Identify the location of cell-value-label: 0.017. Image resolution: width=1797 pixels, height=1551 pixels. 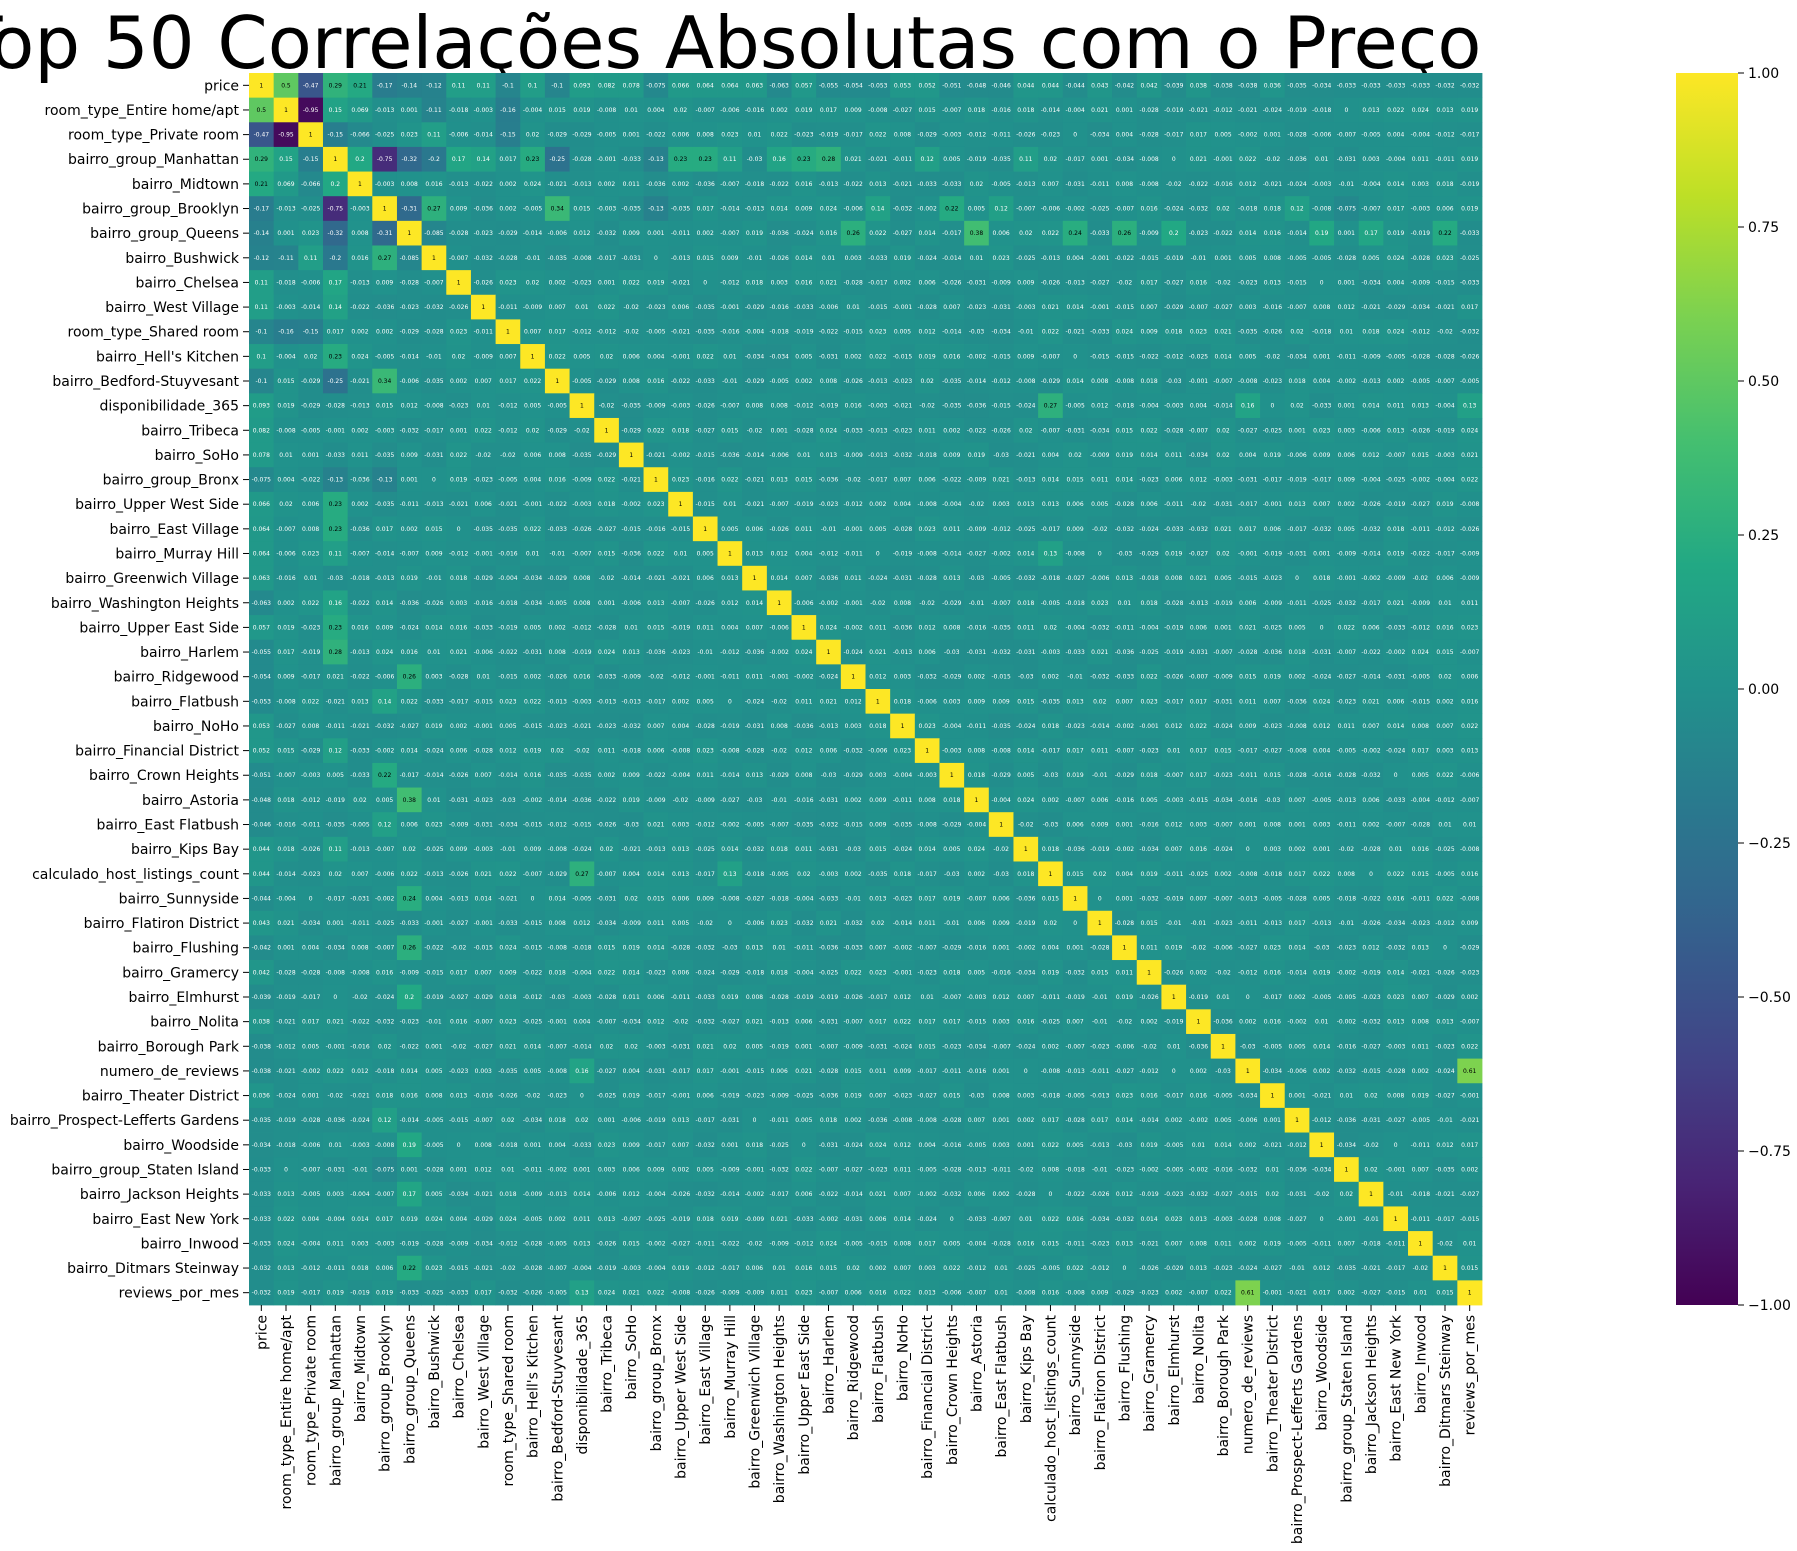
(458, 972).